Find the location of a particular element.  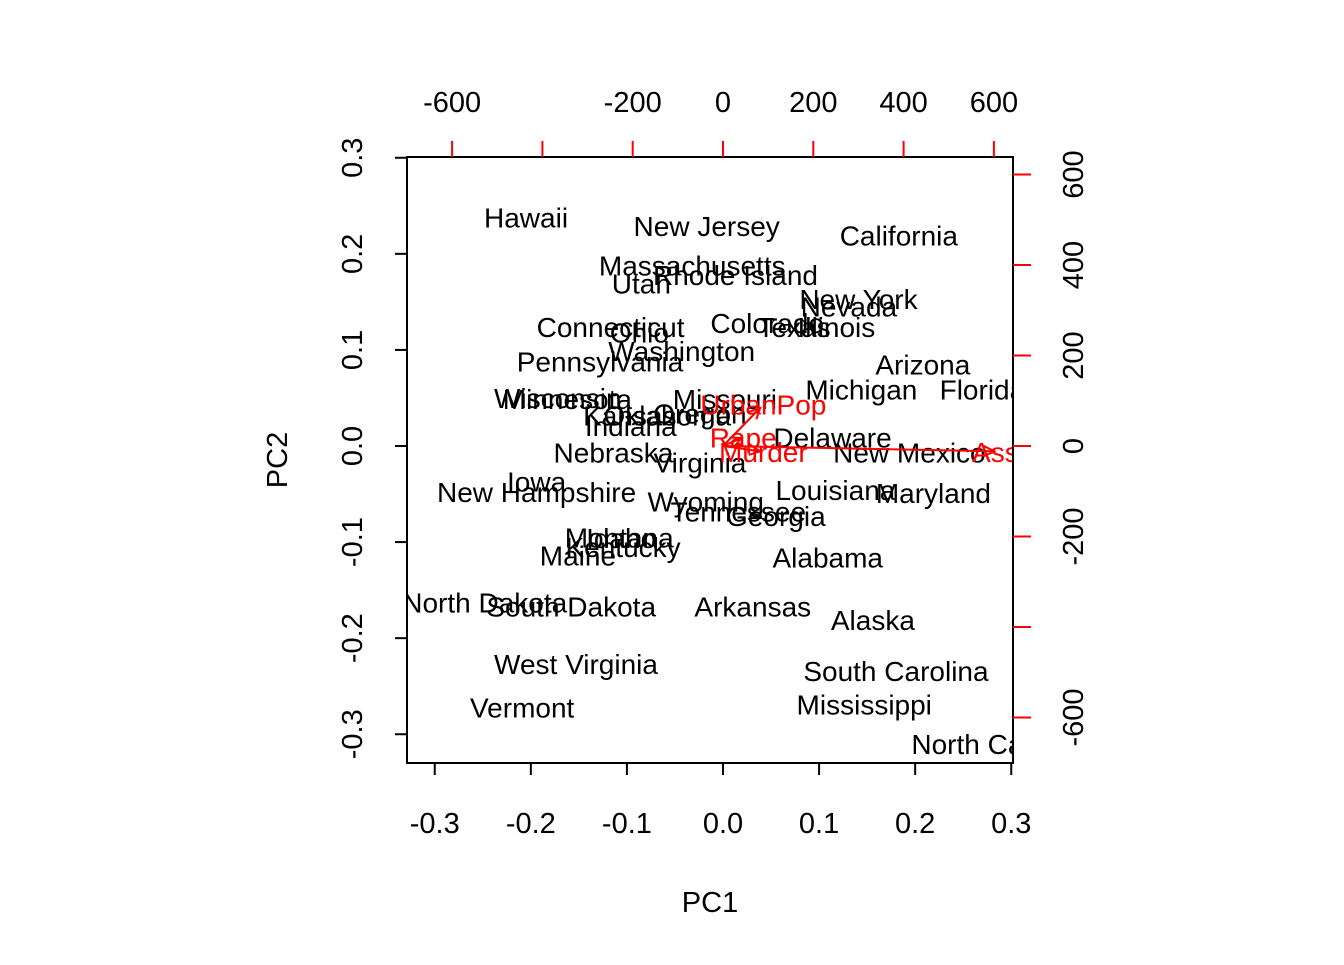

right-tick-label: 600 is located at coordinates (1074, 174).